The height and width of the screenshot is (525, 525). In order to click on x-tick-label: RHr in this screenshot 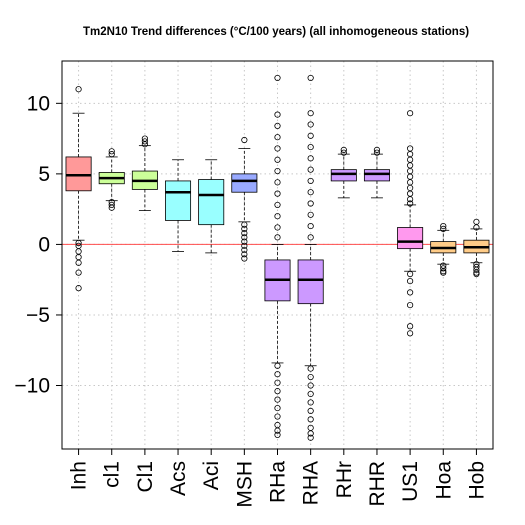, I will do `click(344, 479)`.